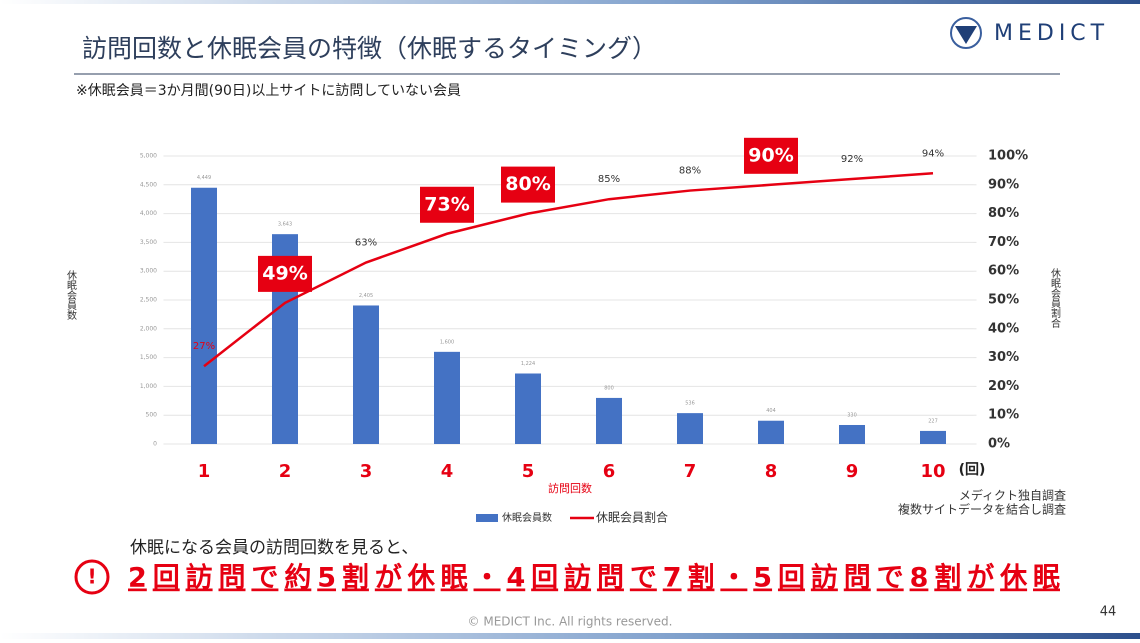 This screenshot has width=1140, height=643. What do you see at coordinates (285, 225) in the screenshot?
I see `bar-value-label: 3,643` at bounding box center [285, 225].